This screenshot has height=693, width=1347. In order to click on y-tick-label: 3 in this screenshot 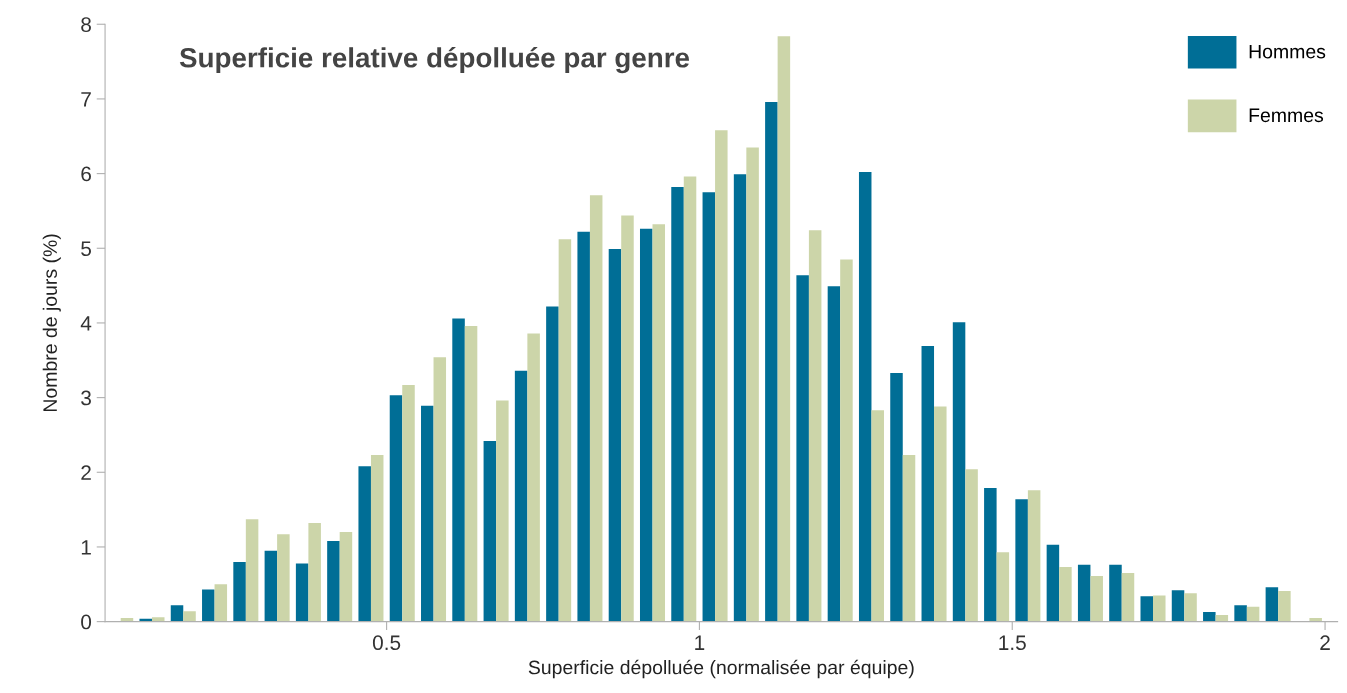, I will do `click(86, 398)`.